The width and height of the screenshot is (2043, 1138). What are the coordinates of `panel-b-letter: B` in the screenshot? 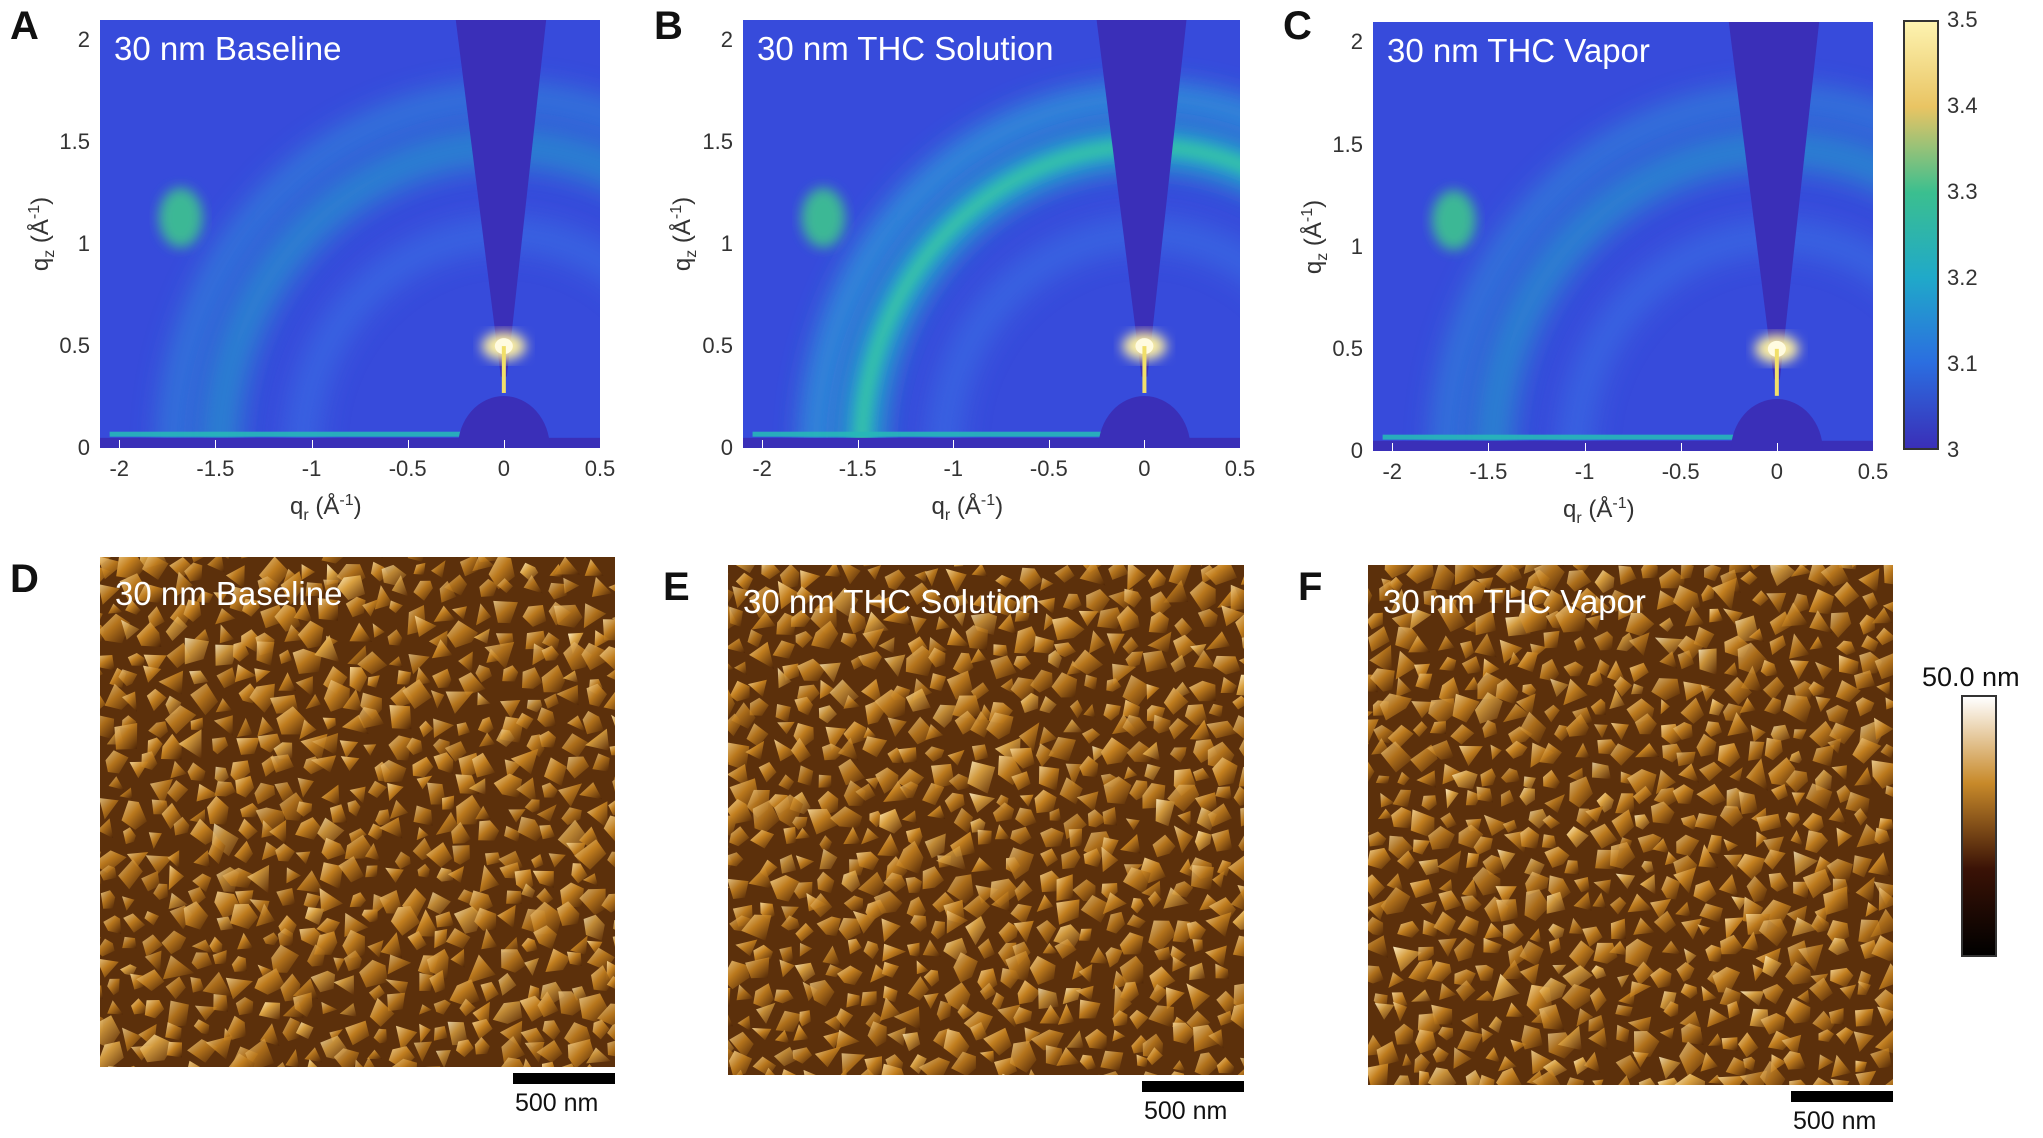 It's located at (668, 26).